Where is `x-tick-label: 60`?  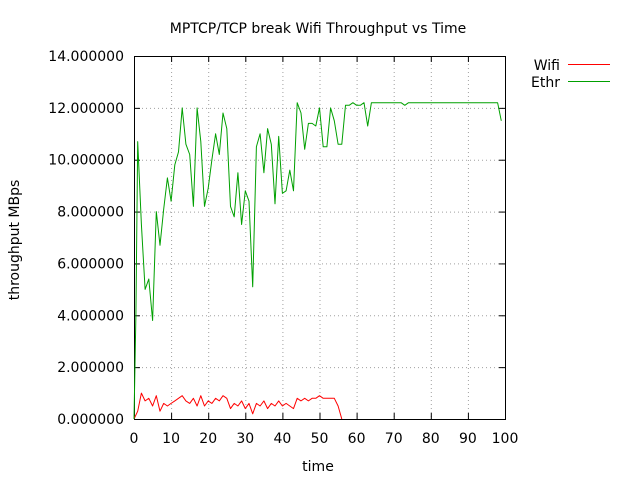
x-tick-label: 60 is located at coordinates (357, 439).